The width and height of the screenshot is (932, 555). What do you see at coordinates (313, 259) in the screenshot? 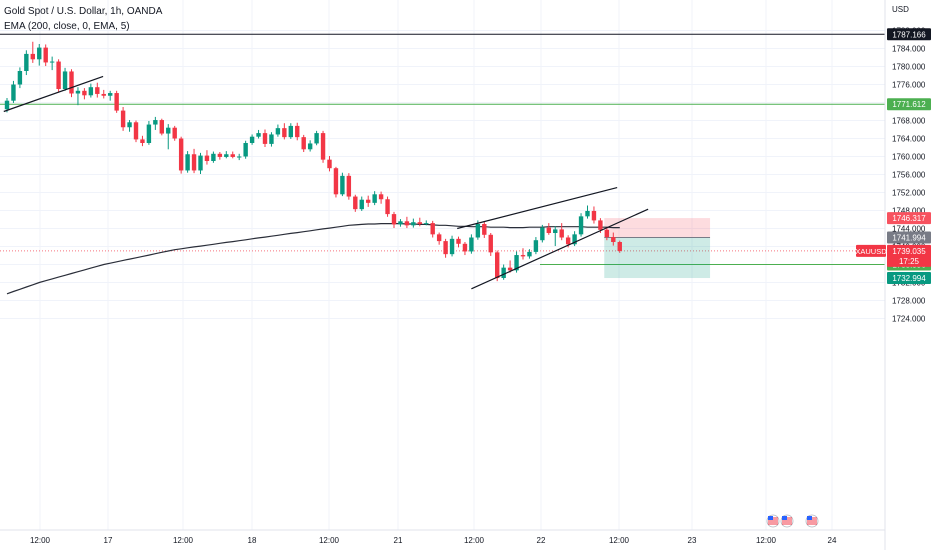
I see `ema-layer` at bounding box center [313, 259].